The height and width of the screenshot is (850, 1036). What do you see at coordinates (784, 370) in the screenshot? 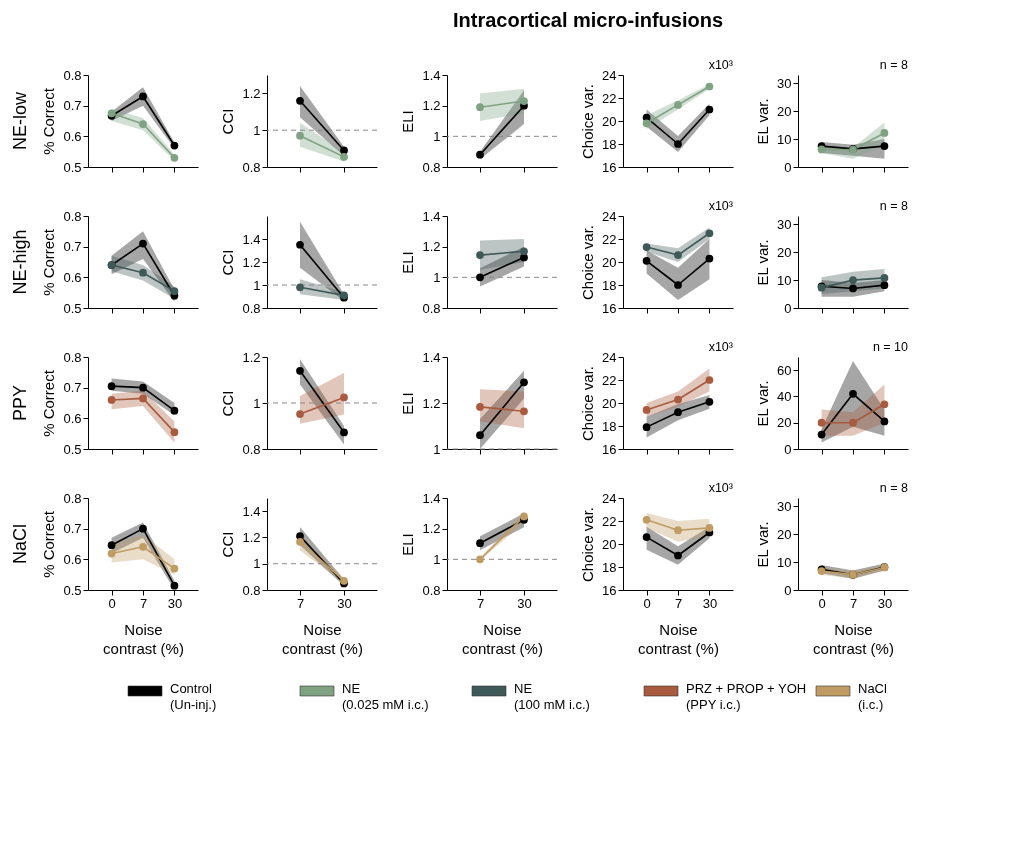
I see `y-tick-label: 60` at bounding box center [784, 370].